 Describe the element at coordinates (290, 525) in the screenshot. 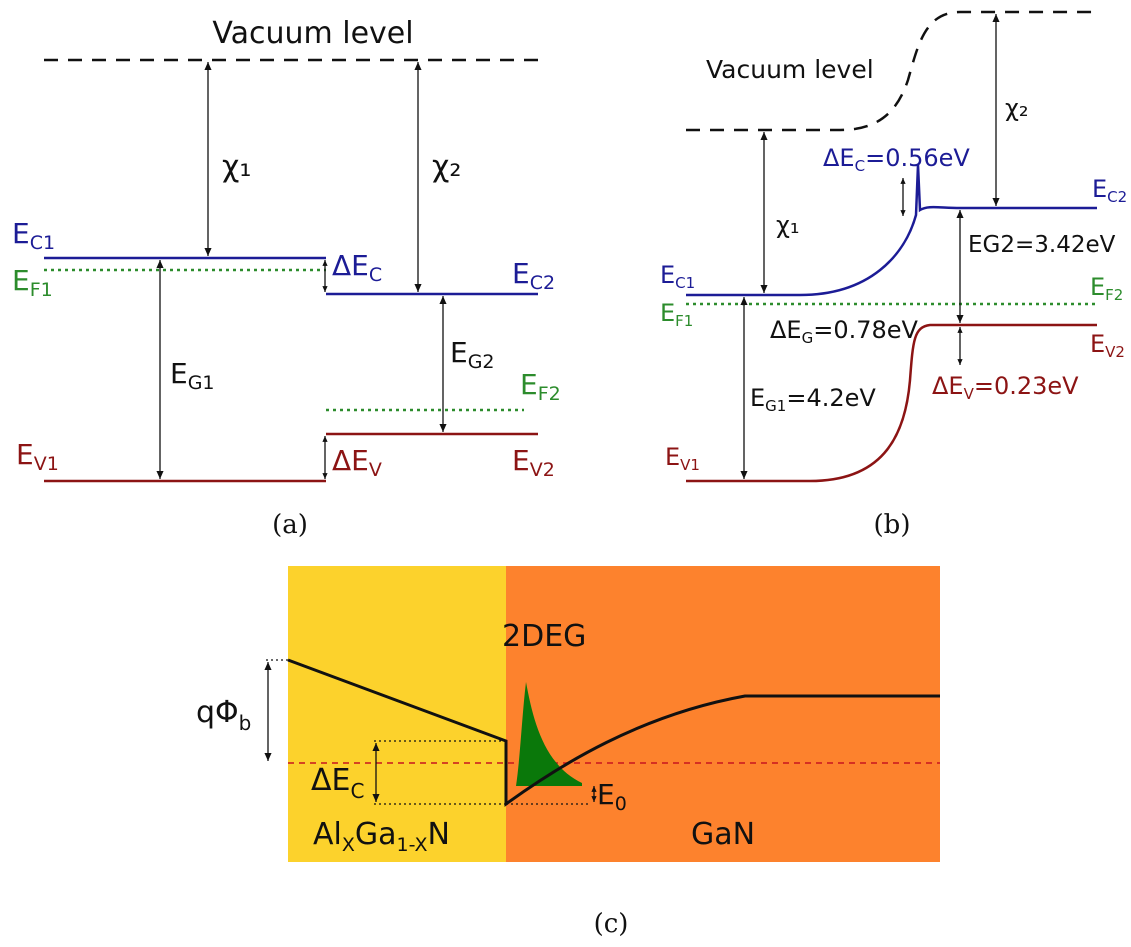

I see `caption-a: (a)` at that location.